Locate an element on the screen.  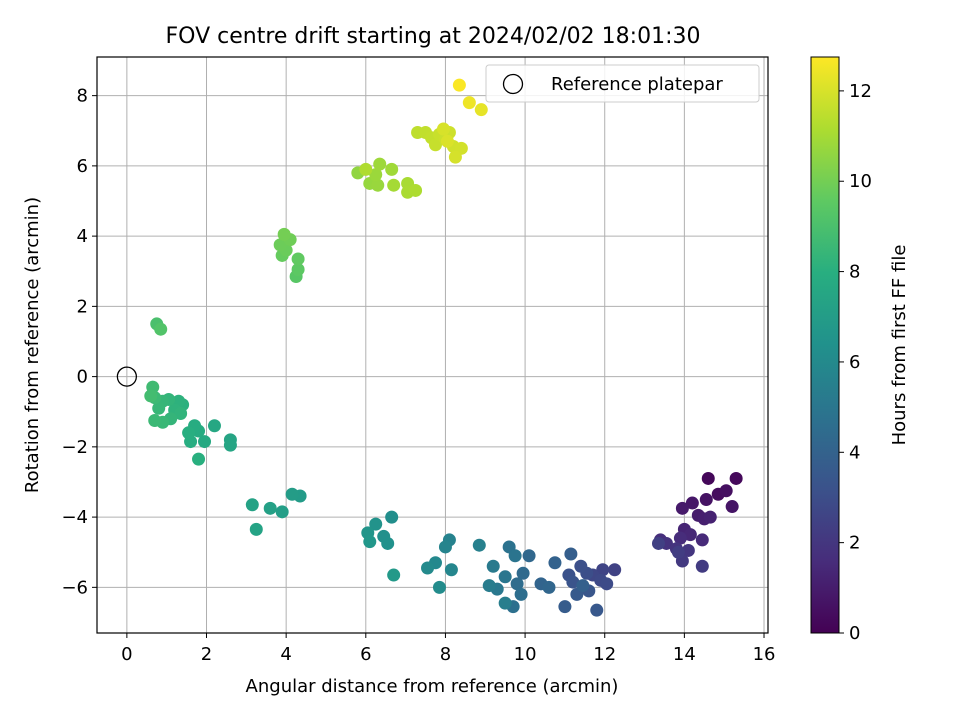
x-axis-ticks: 0 2 4 6 8 10 12 14 16 is located at coordinates (448, 649).